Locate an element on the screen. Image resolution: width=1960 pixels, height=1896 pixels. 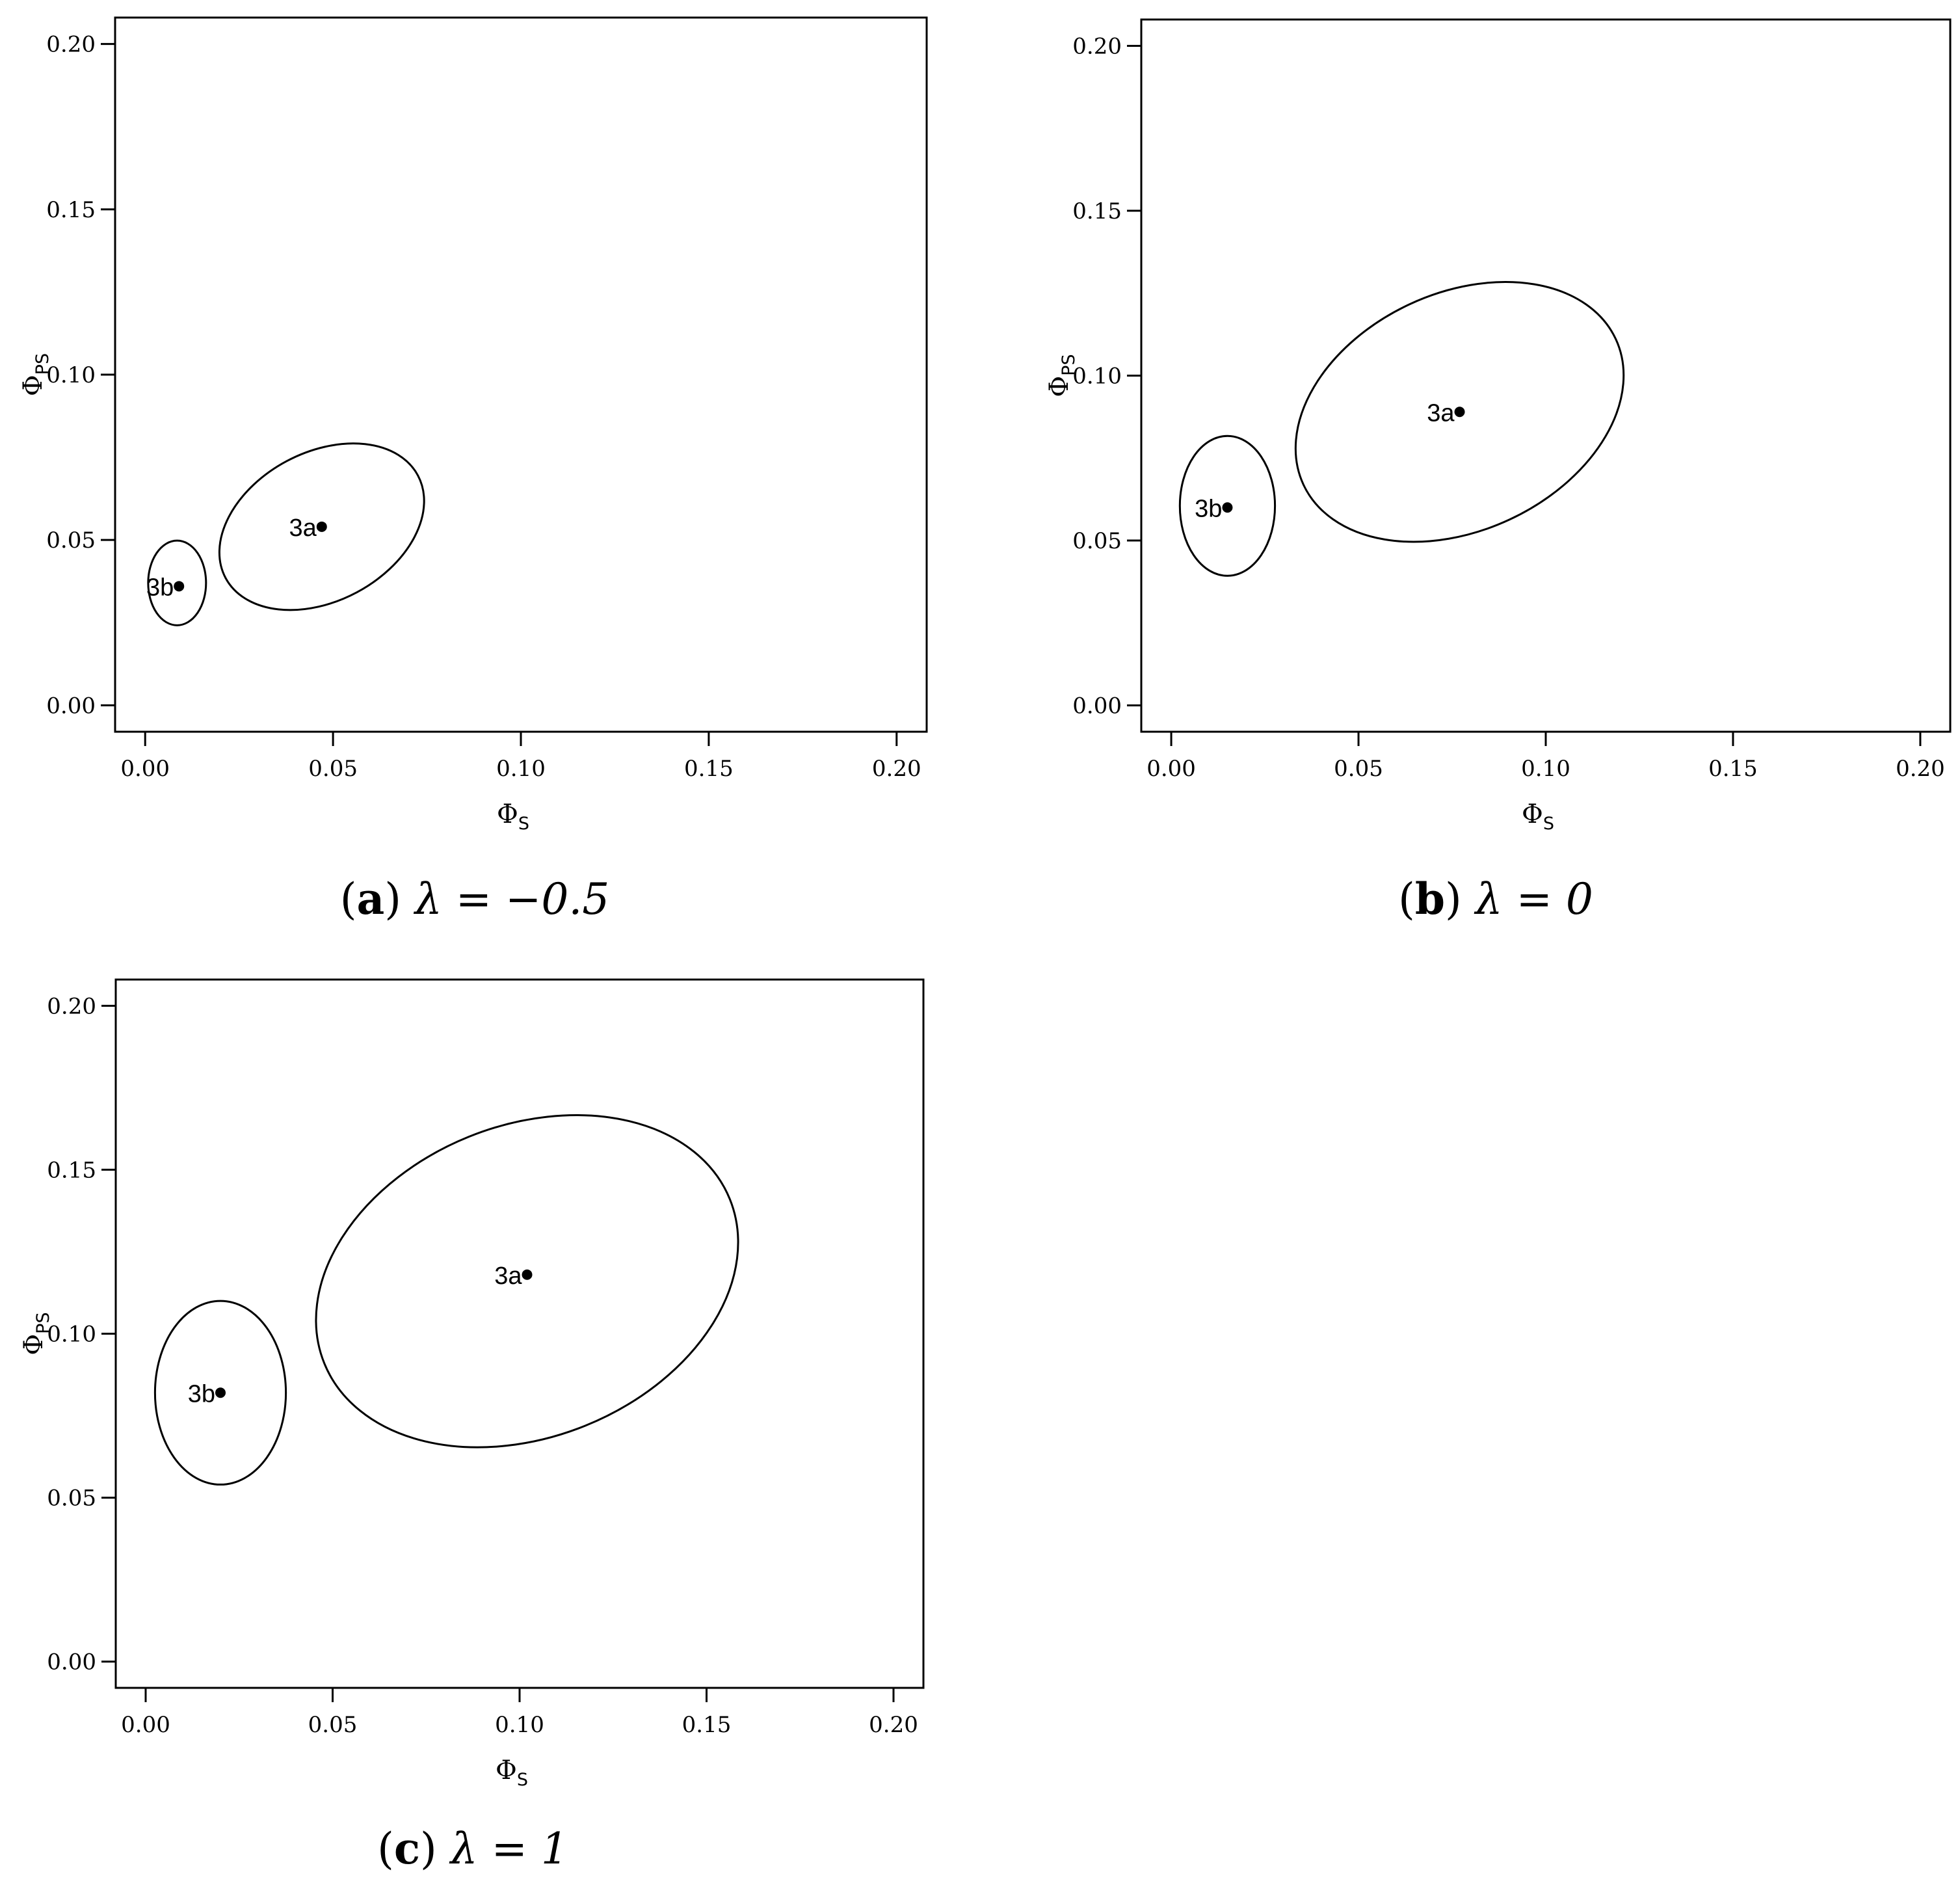
caption: (a) λ = −0.5 is located at coordinates (475, 899).